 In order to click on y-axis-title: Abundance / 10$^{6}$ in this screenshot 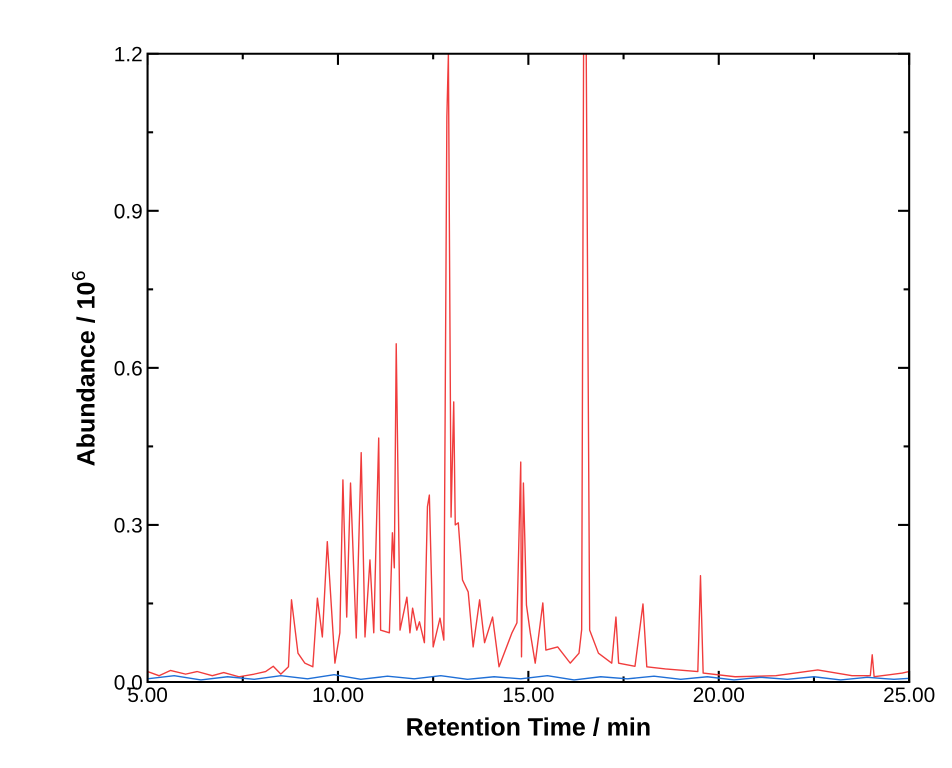, I will do `click(83, 368)`.